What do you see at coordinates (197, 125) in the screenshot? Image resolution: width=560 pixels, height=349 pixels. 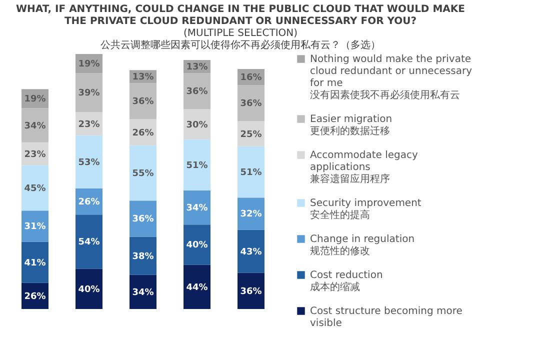 I see `data-label: 30%` at bounding box center [197, 125].